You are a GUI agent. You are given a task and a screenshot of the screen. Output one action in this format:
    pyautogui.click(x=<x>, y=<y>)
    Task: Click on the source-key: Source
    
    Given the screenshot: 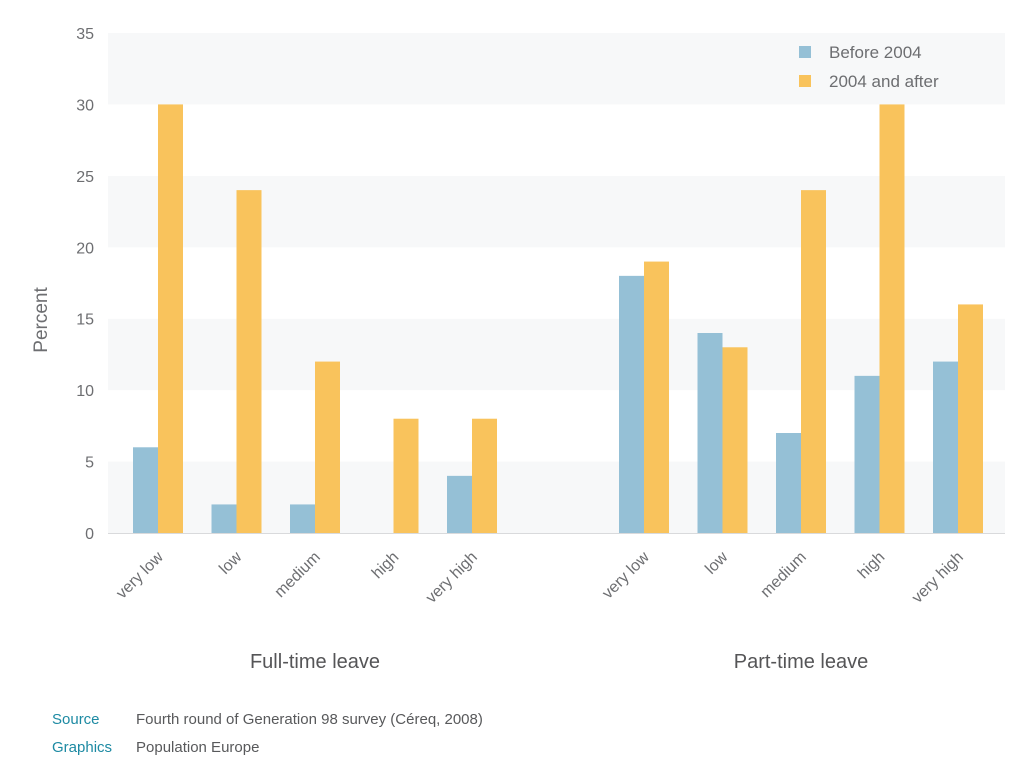 What is the action you would take?
    pyautogui.click(x=76, y=719)
    